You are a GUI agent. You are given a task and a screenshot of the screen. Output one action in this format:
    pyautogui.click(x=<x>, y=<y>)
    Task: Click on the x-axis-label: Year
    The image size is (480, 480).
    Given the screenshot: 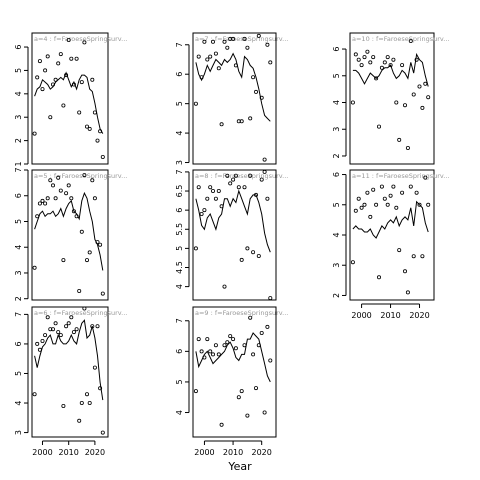 What is the action you would take?
    pyautogui.click(x=239, y=466)
    